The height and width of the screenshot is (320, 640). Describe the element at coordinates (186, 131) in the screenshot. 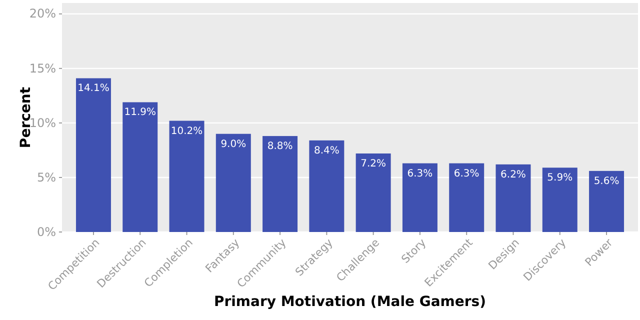

I see `data-label: 10.2%` at that location.